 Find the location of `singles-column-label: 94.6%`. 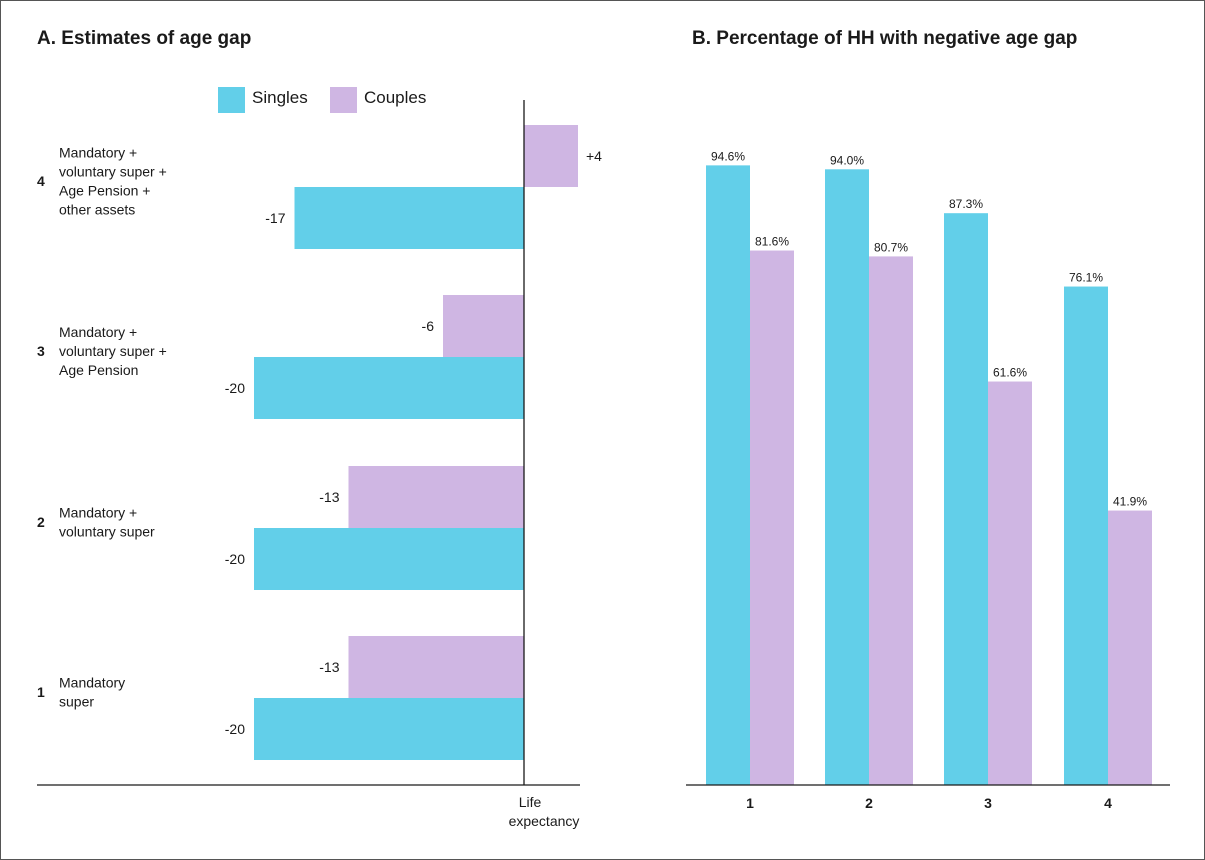

singles-column-label: 94.6% is located at coordinates (728, 156).